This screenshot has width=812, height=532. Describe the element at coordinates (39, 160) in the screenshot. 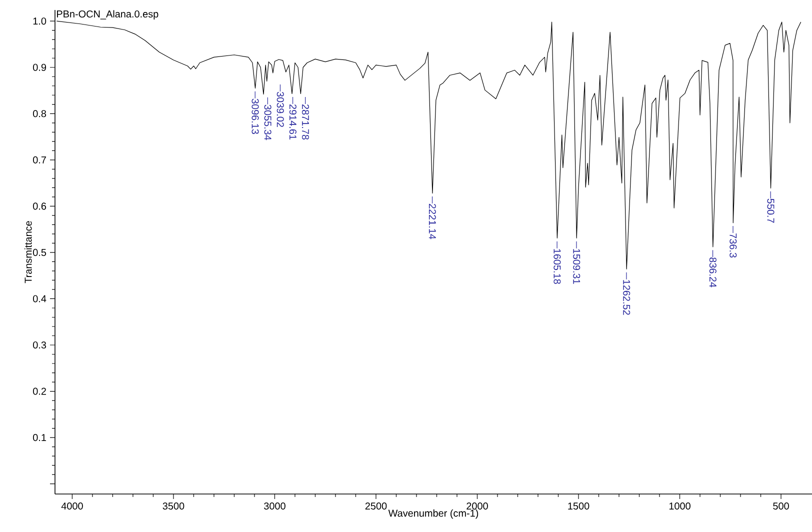

I see `y-tick-label: 0.7` at that location.